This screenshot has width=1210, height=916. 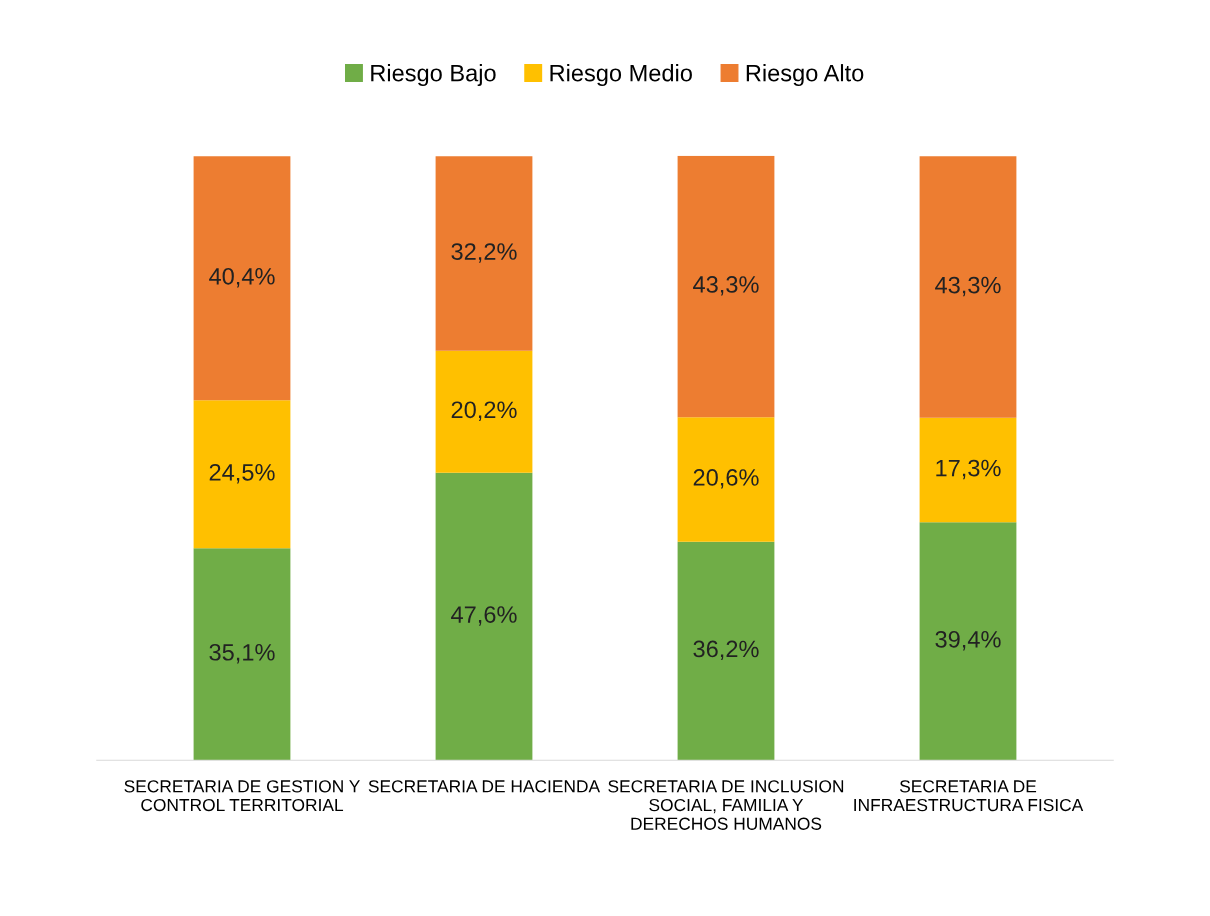 What do you see at coordinates (621, 75) in the screenshot?
I see `legend-label: Riesgo Medio` at bounding box center [621, 75].